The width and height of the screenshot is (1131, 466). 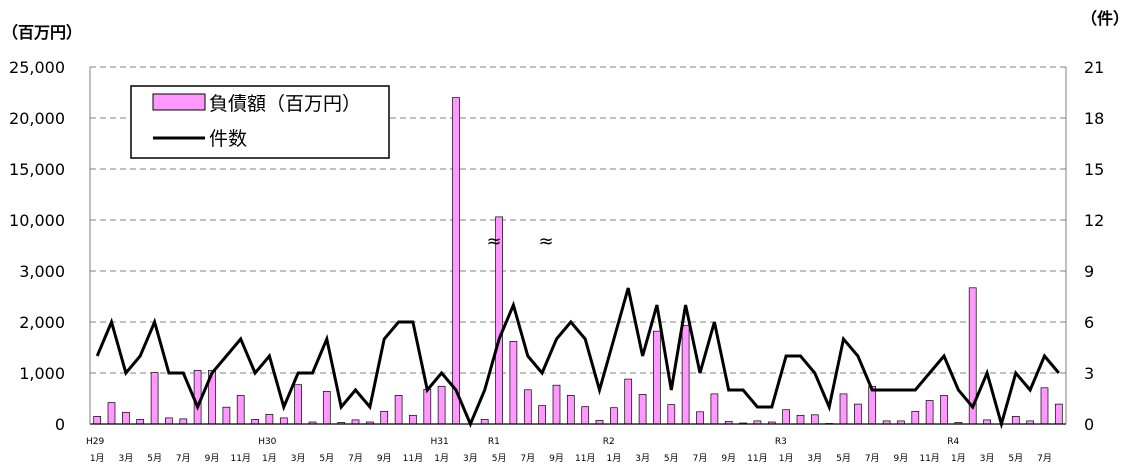 What do you see at coordinates (1089, 322) in the screenshot?
I see `right-tick-label: 6` at bounding box center [1089, 322].